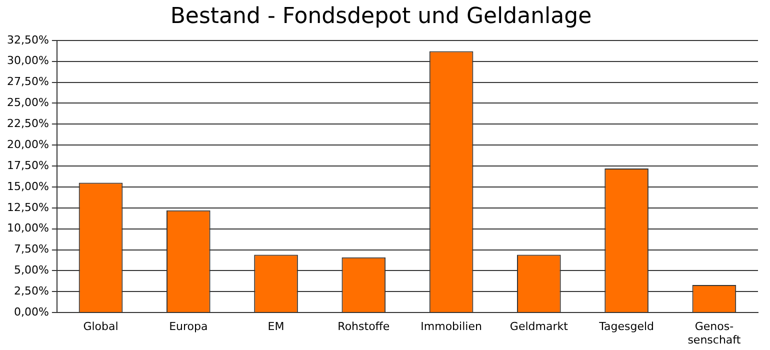 The width and height of the screenshot is (770, 350). What do you see at coordinates (31, 291) in the screenshot?
I see `y-tick-label: 2,50%` at bounding box center [31, 291].